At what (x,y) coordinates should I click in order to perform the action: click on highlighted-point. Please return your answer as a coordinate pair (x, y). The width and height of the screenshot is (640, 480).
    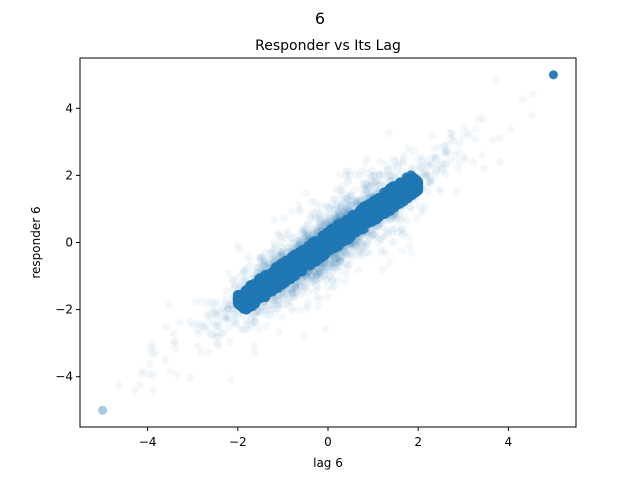
    Looking at the image, I should click on (103, 410).